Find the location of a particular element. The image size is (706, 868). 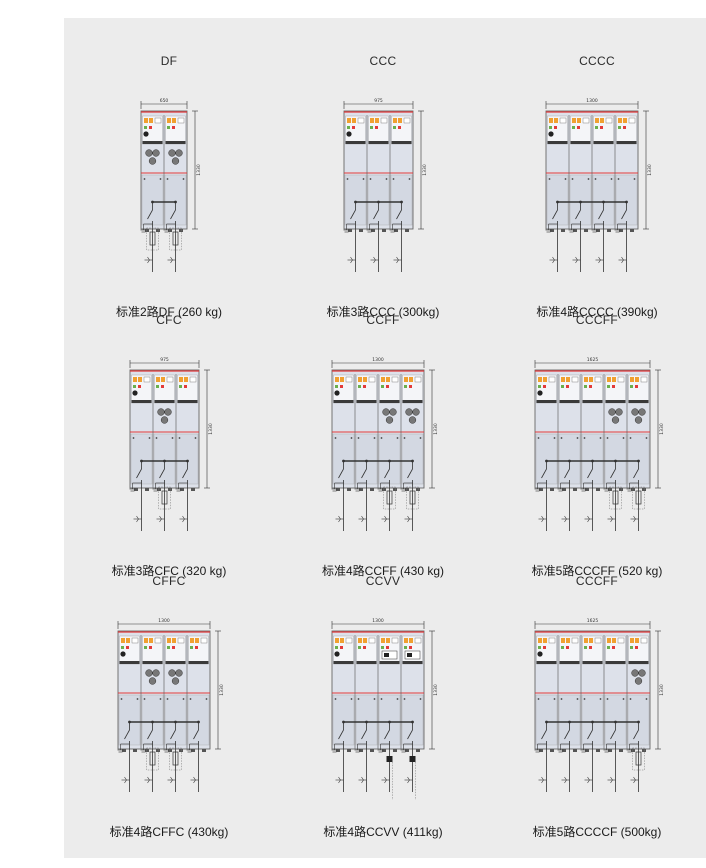

unit-drawing: 1625 1330 is located at coordinates (599, 444).